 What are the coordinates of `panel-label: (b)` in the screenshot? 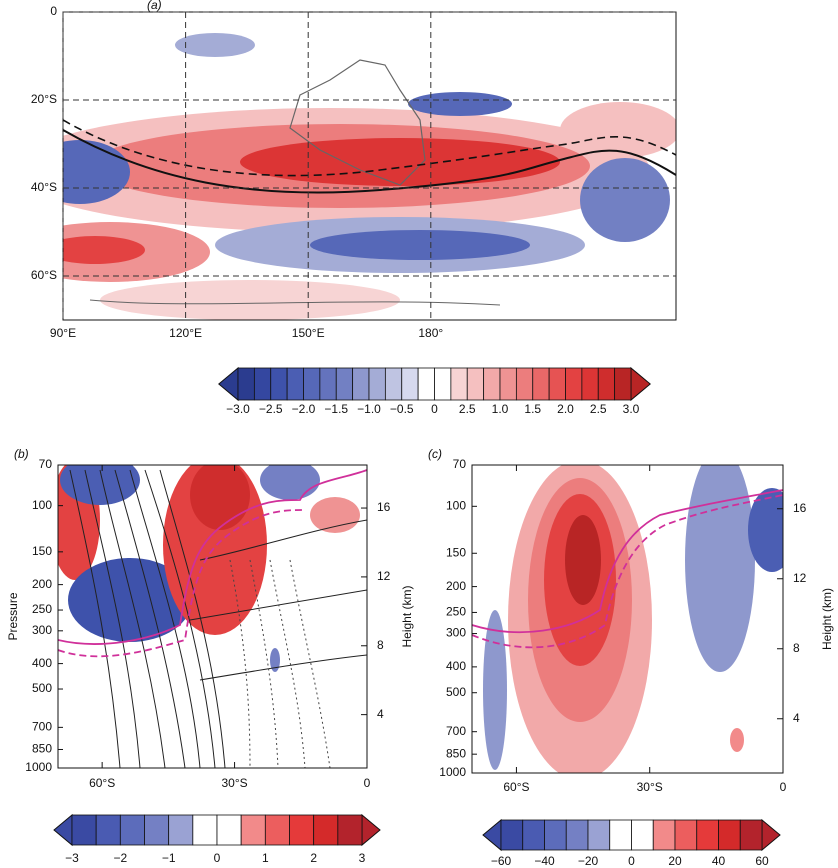 It's located at (21, 454).